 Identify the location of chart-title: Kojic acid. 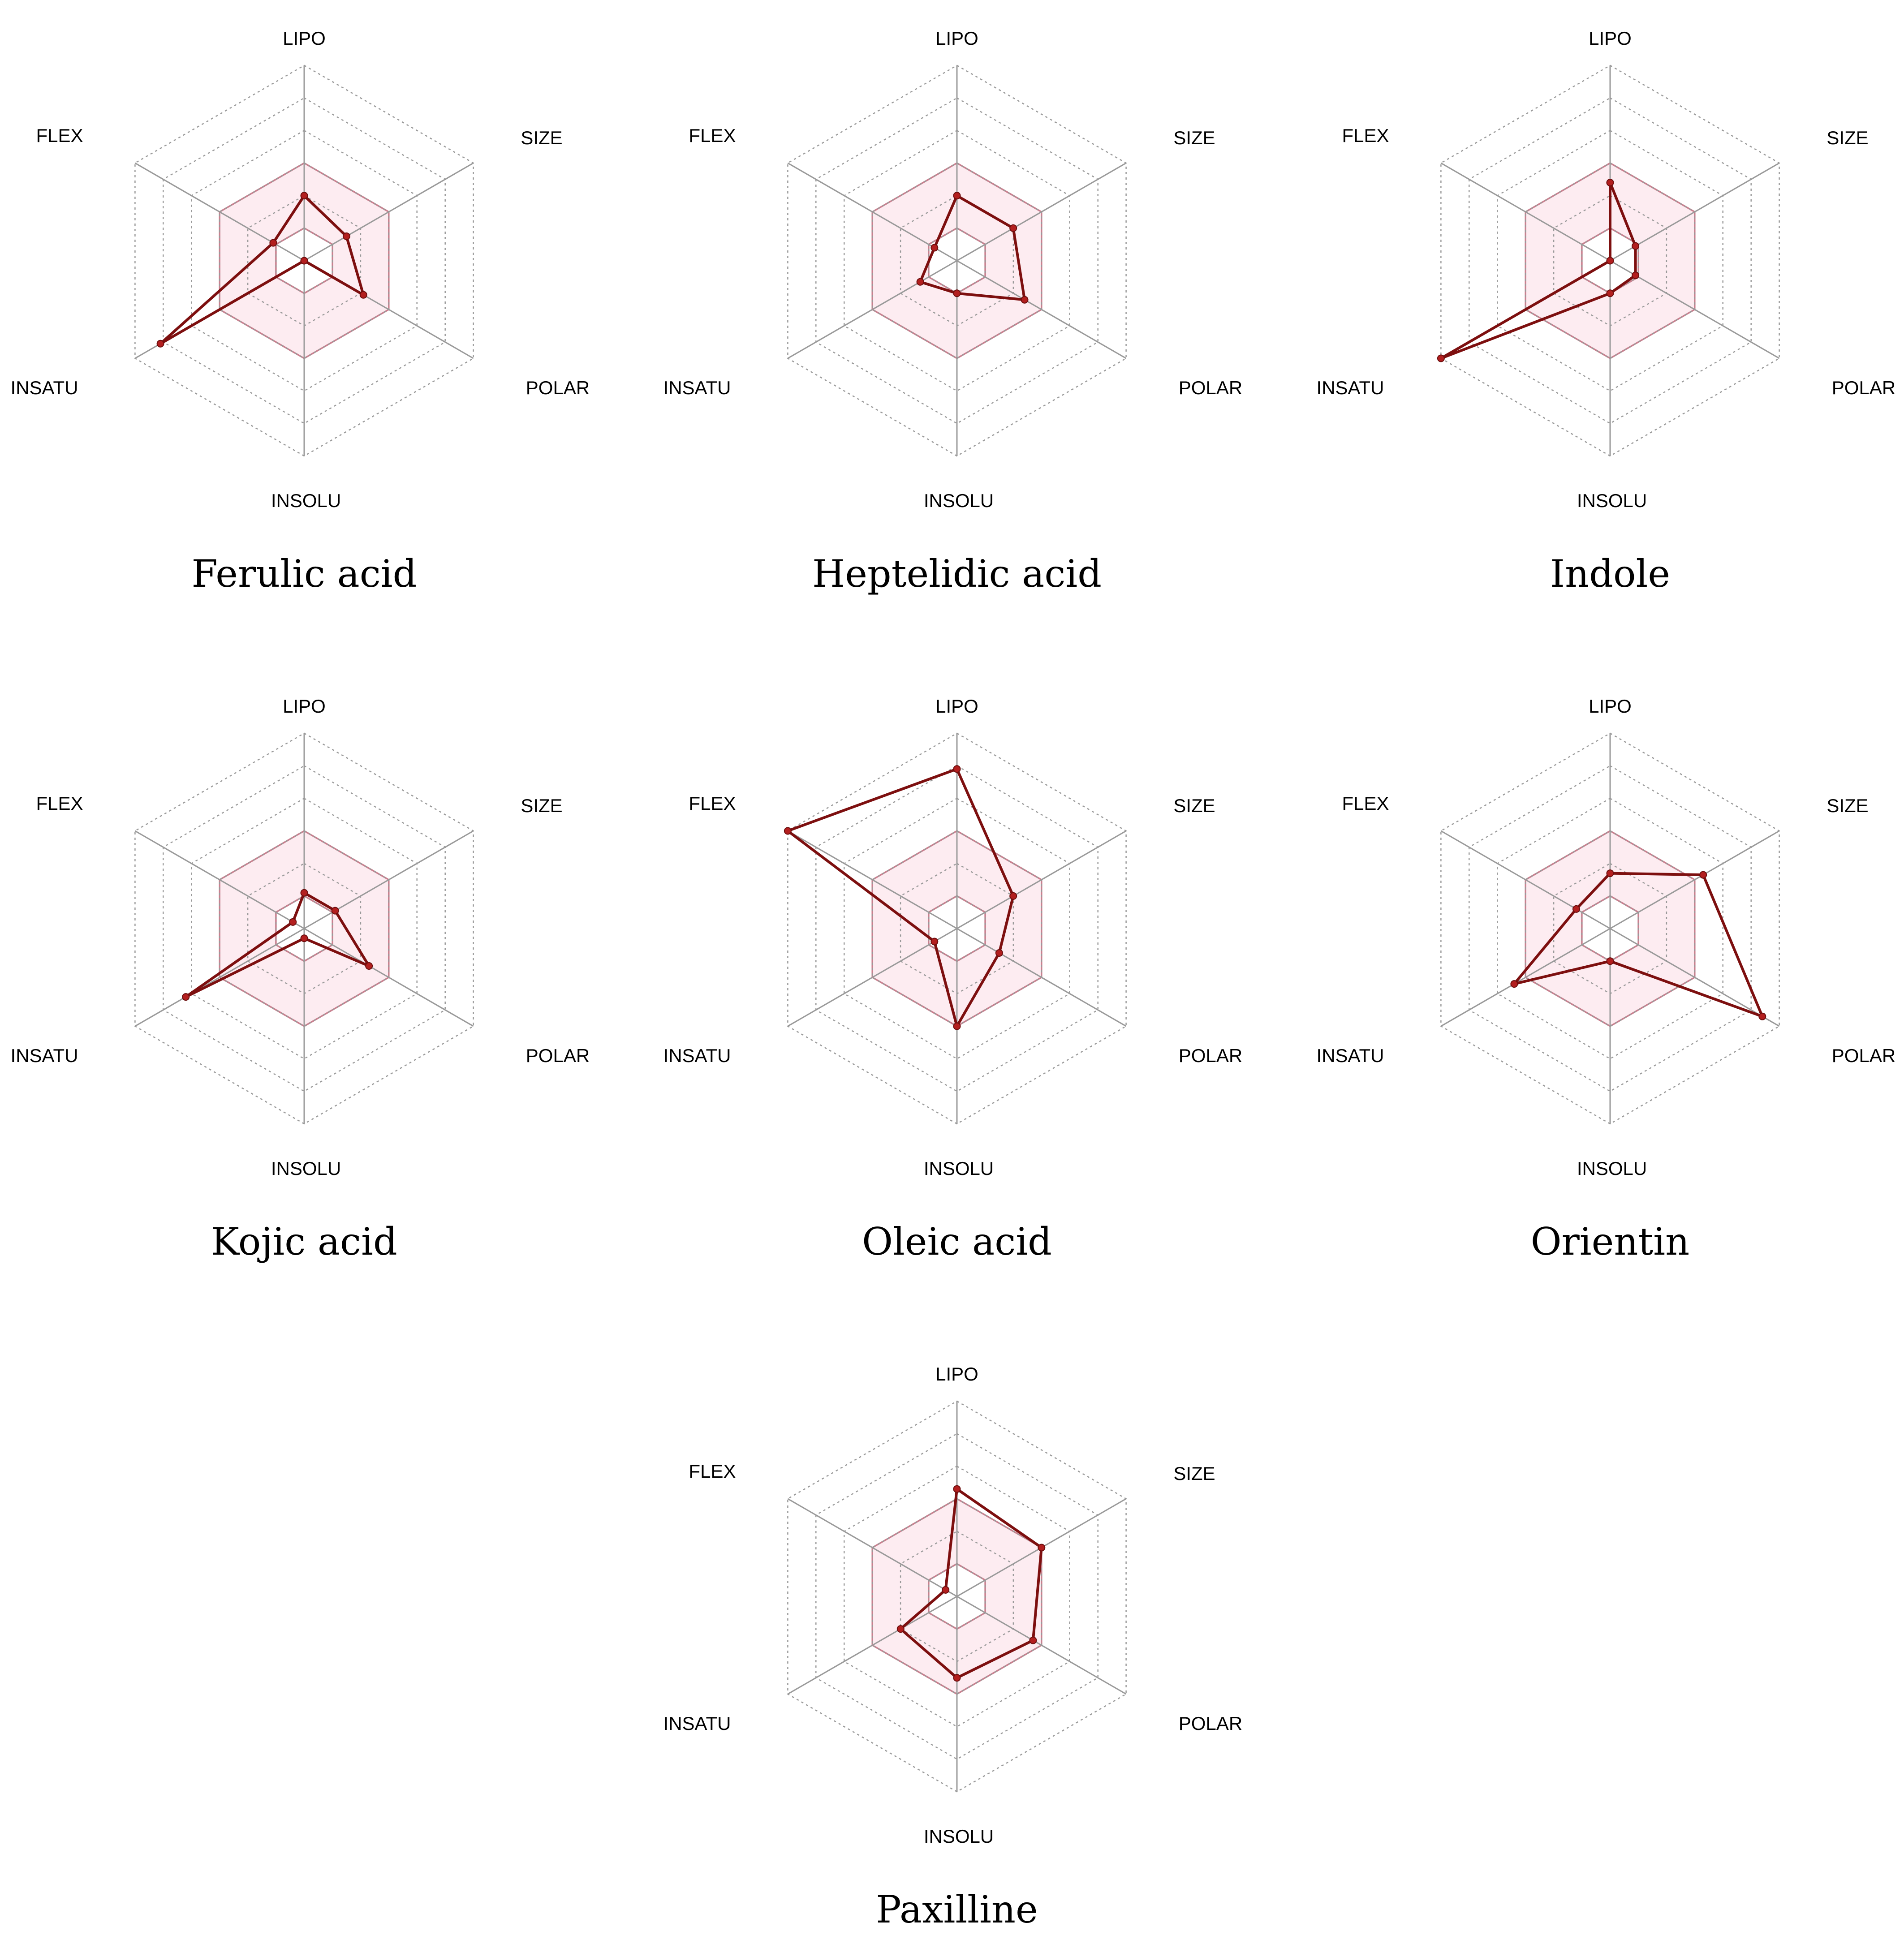
(304, 1242).